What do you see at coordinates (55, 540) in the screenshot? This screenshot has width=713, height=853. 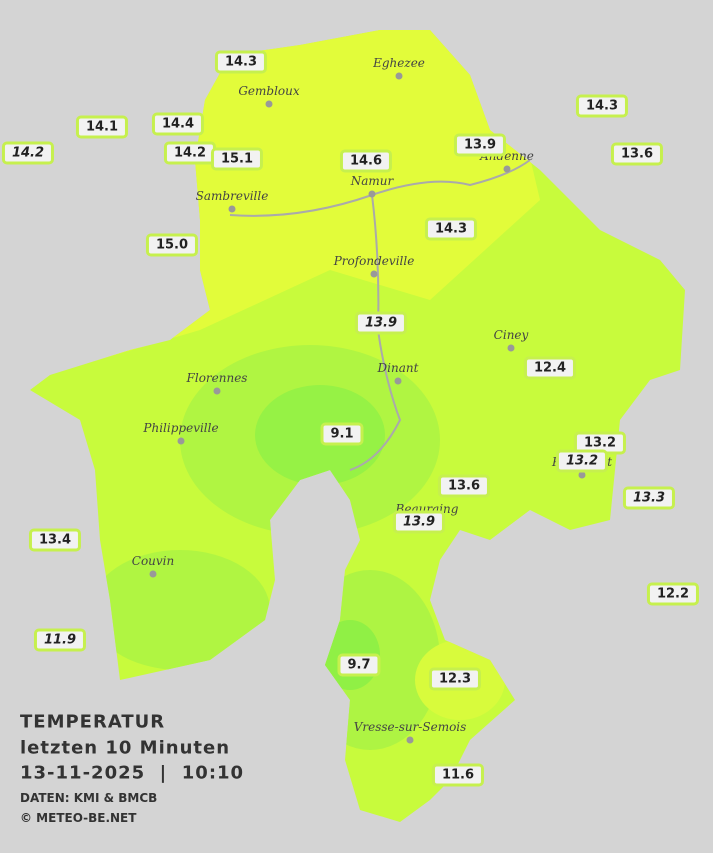 I see `station-temperature: 13.4` at bounding box center [55, 540].